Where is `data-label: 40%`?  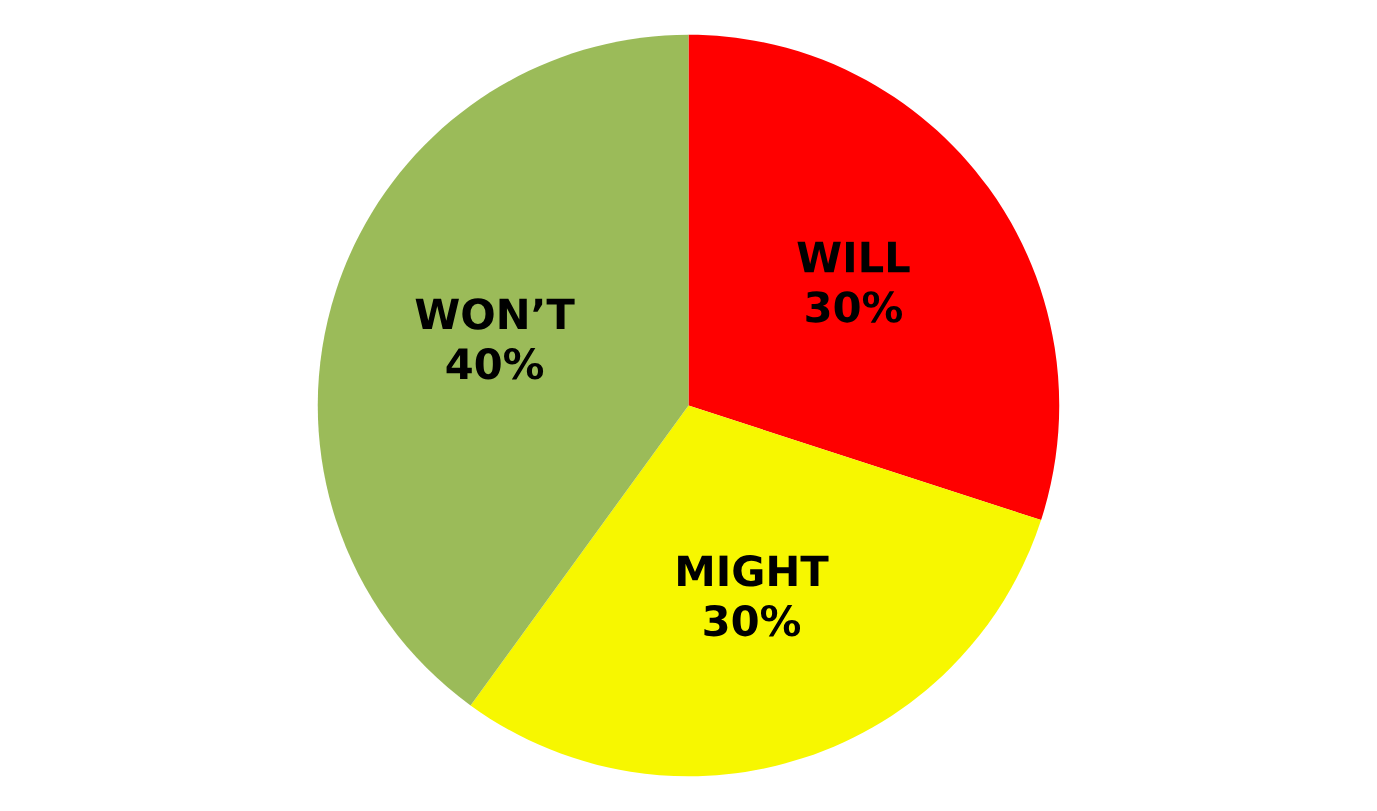 data-label: 40% is located at coordinates (495, 363).